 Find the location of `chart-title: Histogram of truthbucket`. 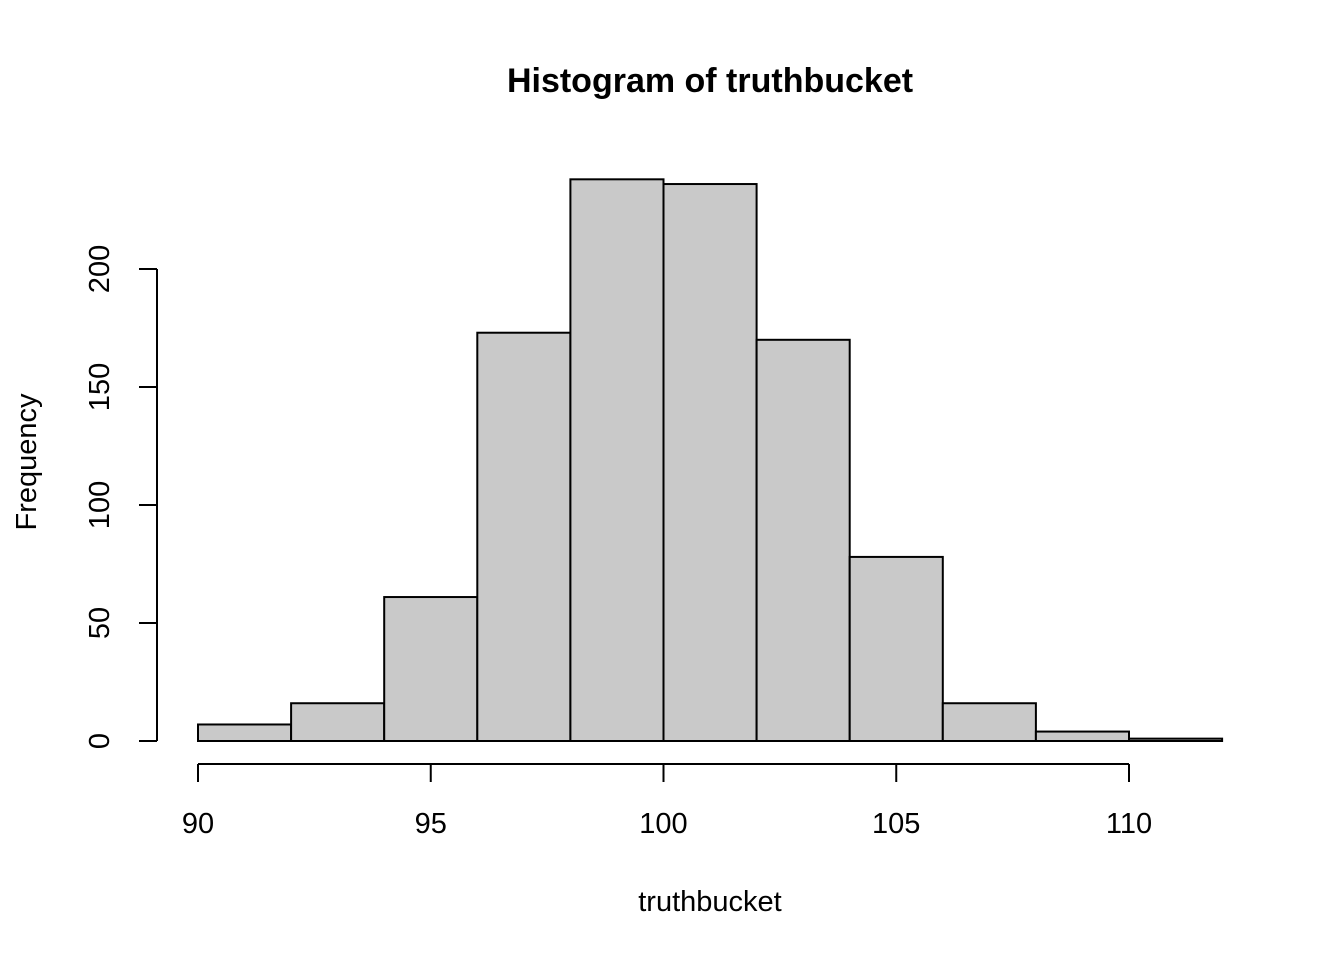

chart-title: Histogram of truthbucket is located at coordinates (710, 81).